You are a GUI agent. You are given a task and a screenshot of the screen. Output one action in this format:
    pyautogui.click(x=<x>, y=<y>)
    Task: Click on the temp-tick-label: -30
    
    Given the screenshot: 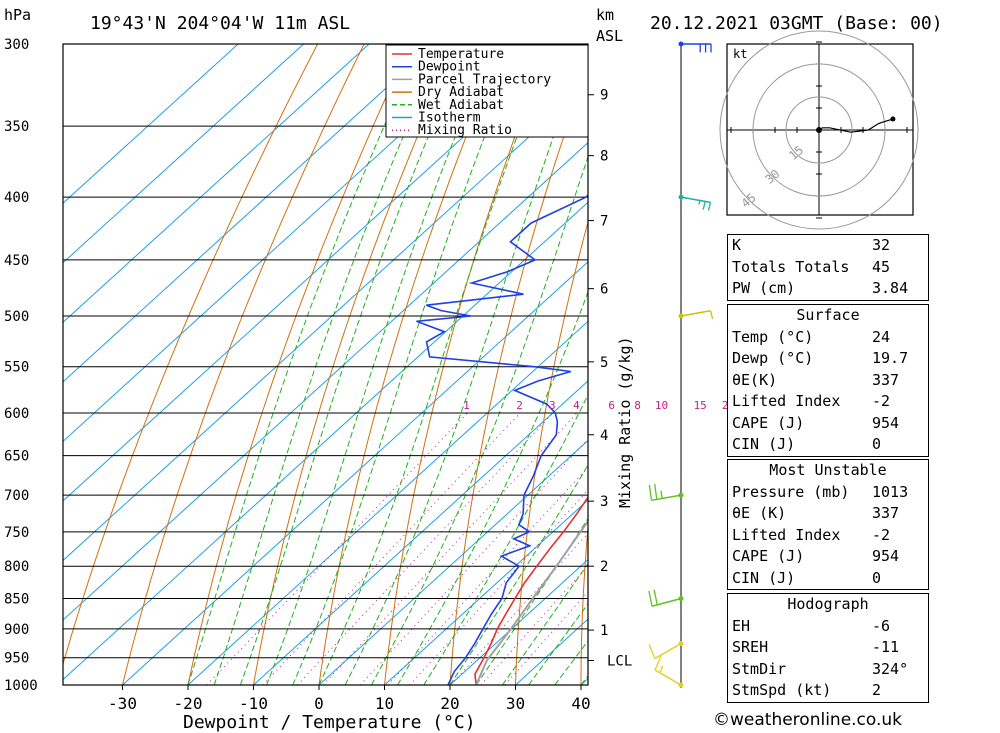 What is the action you would take?
    pyautogui.click(x=122, y=703)
    